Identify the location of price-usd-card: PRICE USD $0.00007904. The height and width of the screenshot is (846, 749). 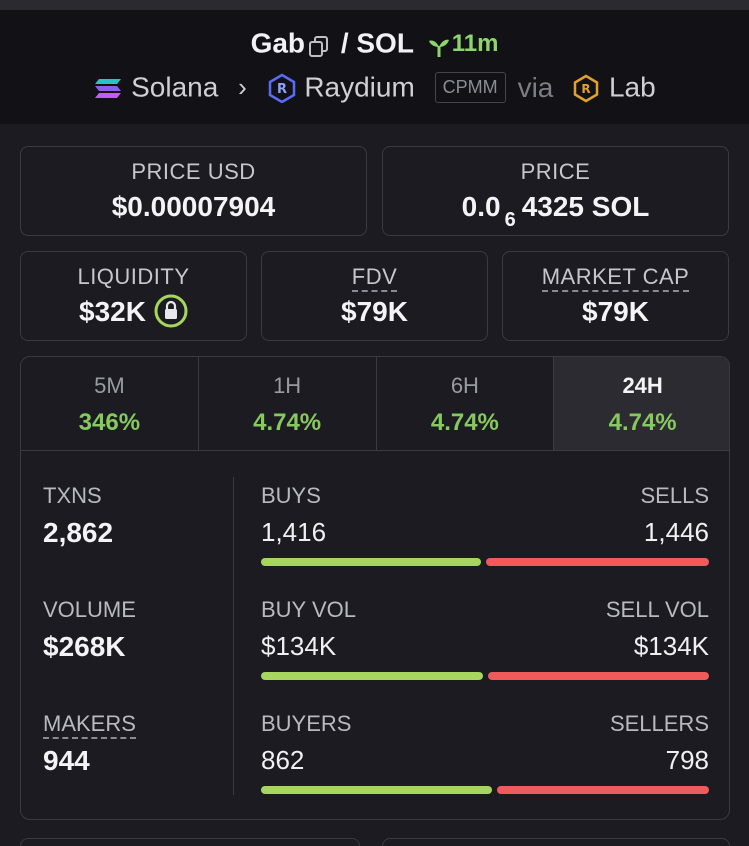
(193, 191).